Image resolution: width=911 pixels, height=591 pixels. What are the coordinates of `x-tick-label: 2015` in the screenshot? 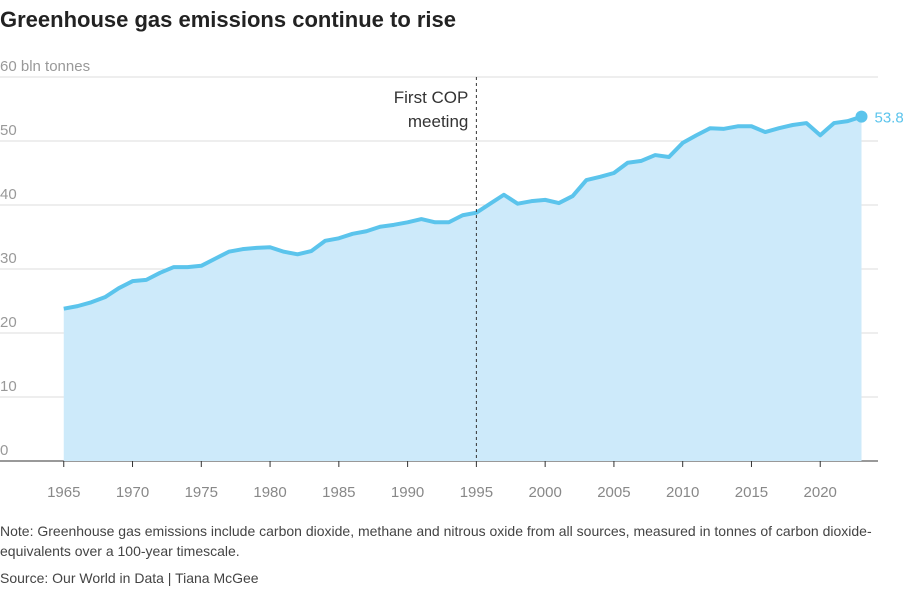 It's located at (751, 492).